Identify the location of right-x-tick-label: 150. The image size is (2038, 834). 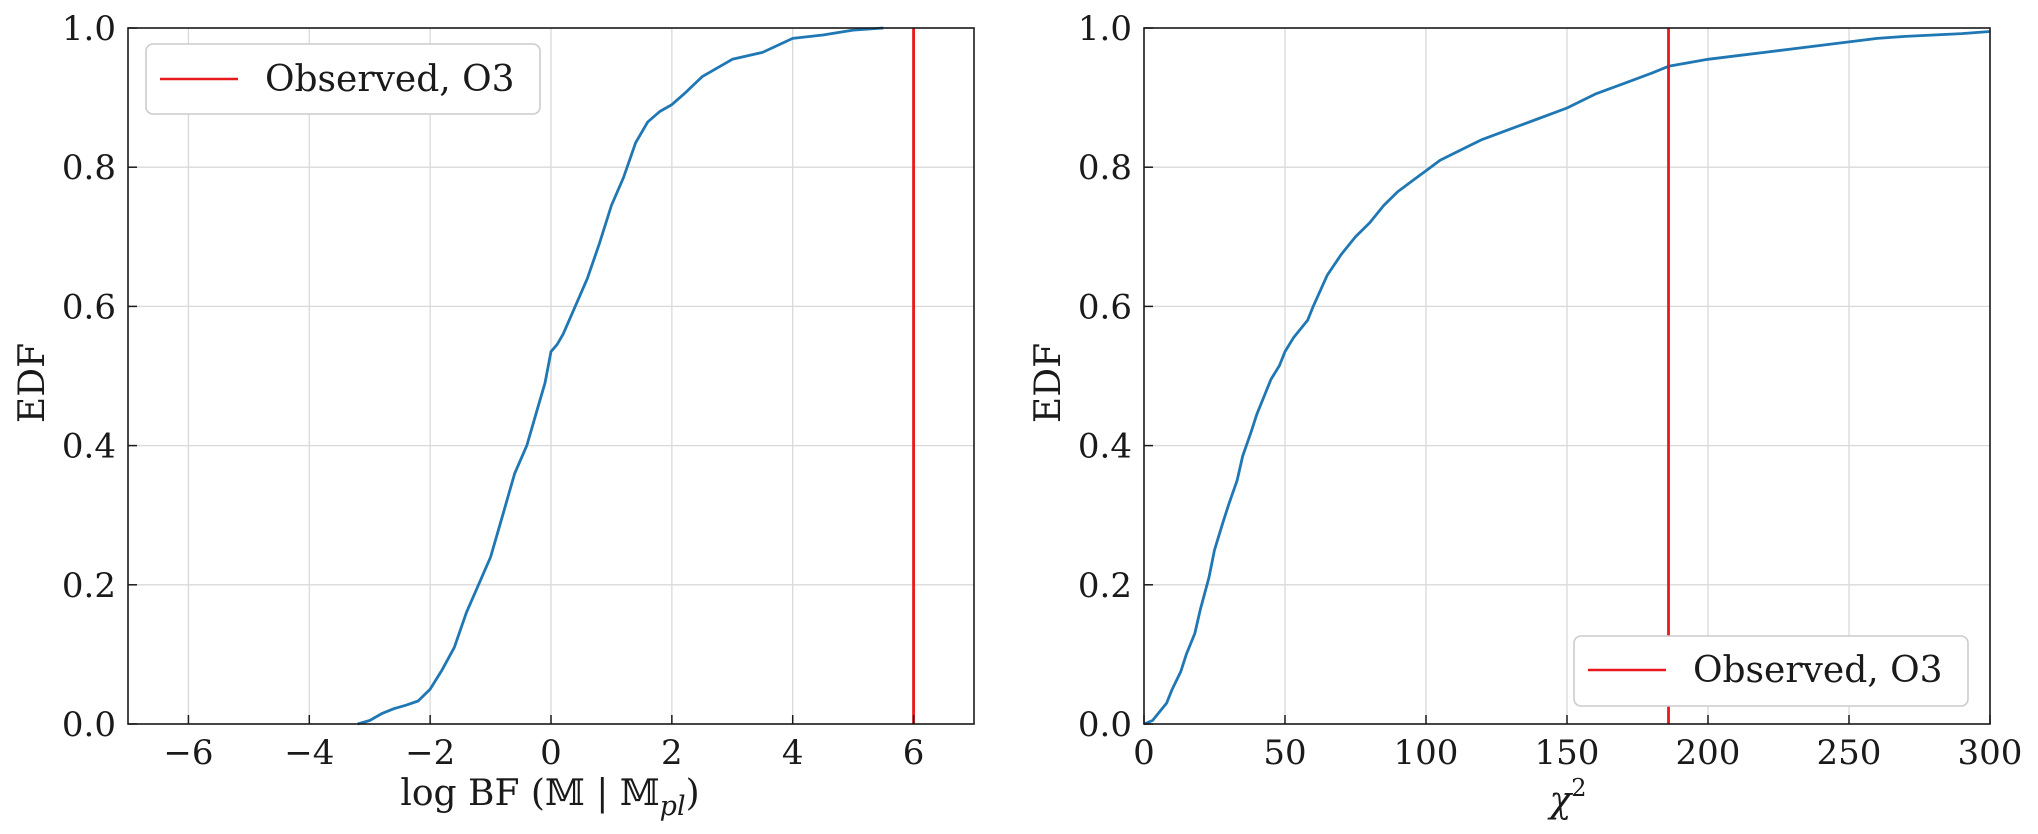
(1567, 753).